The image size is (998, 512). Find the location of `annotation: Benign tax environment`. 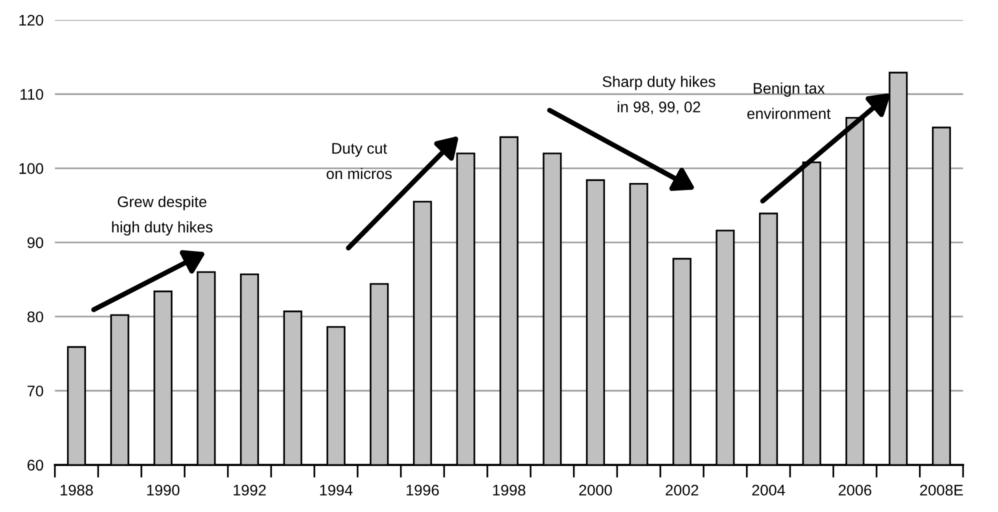

annotation: Benign tax environment is located at coordinates (789, 101).